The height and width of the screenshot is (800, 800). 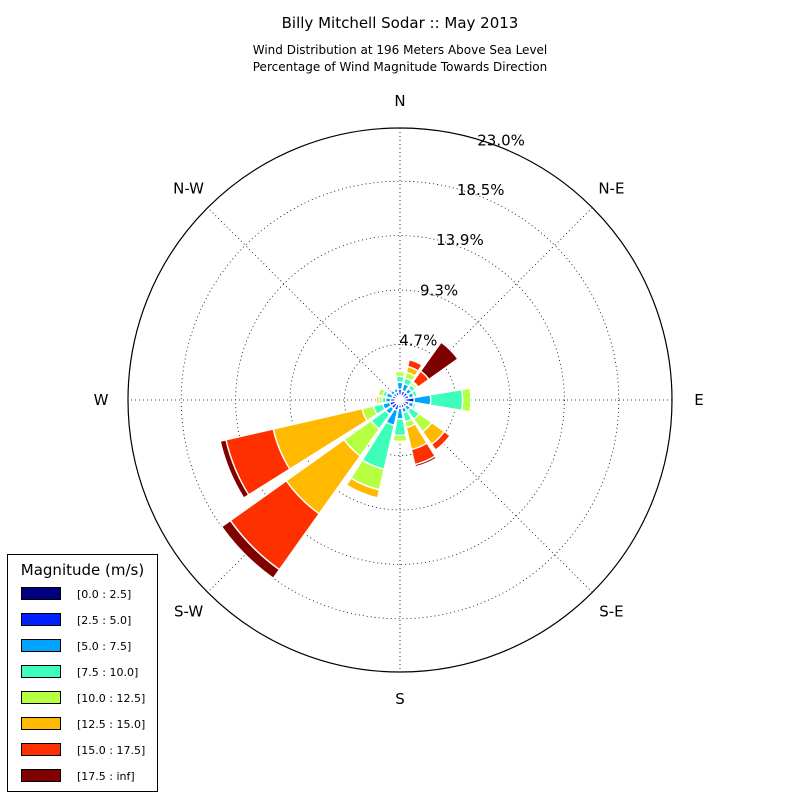 I want to click on direction-label: W, so click(x=101, y=400).